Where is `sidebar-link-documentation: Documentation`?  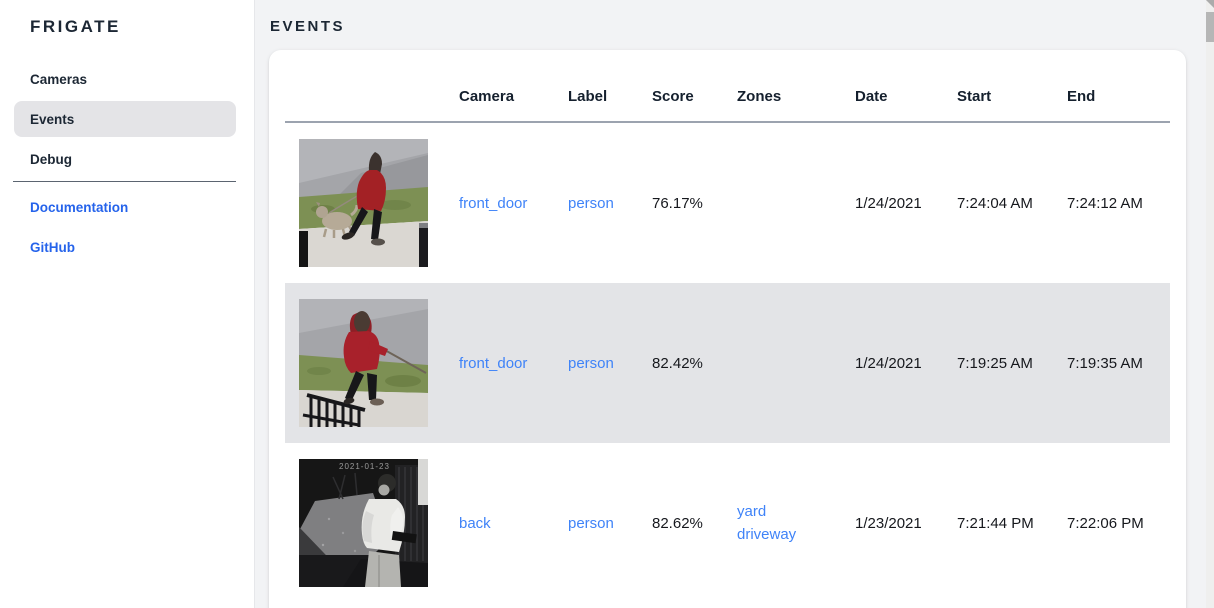
sidebar-link-documentation: Documentation is located at coordinates (79, 207).